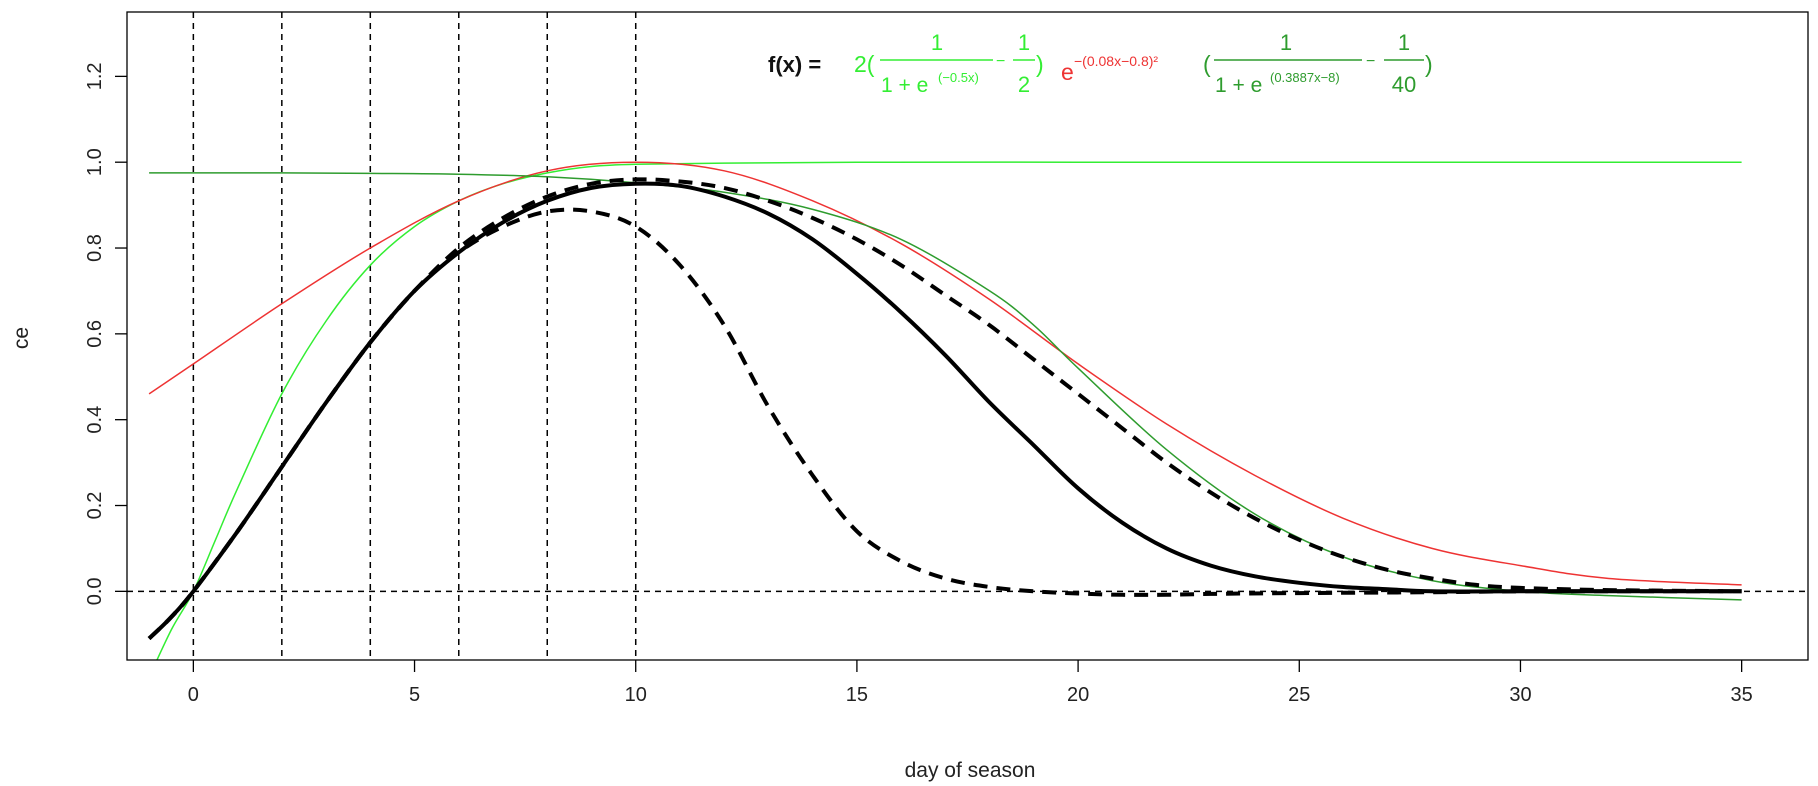  What do you see at coordinates (1429, 64) in the screenshot?
I see `formula-part3-close: )` at bounding box center [1429, 64].